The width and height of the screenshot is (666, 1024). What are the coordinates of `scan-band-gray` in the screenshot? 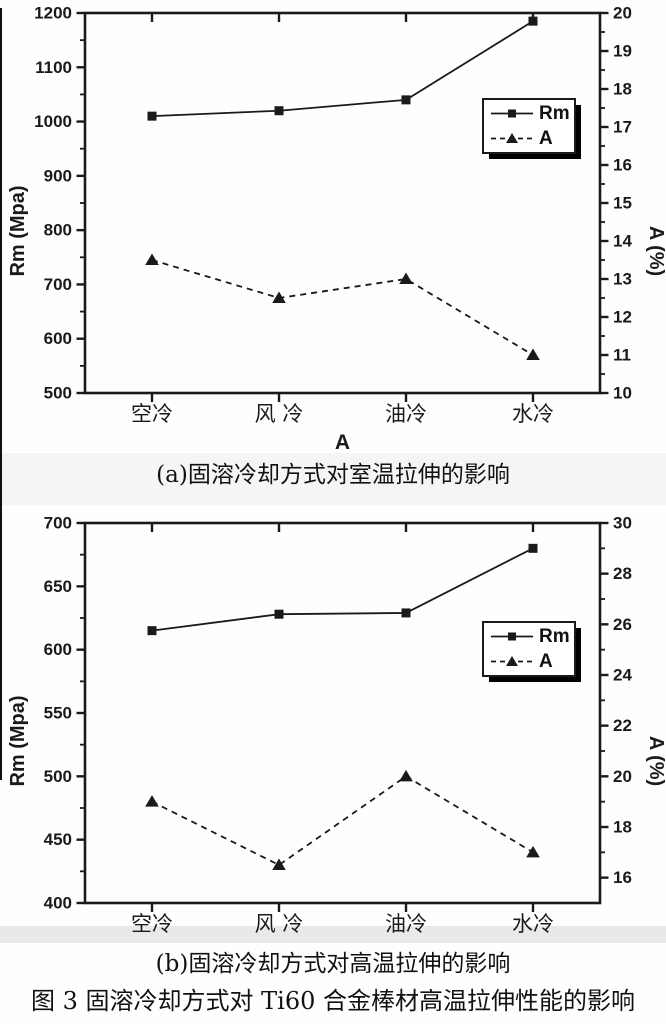 It's located at (333, 934).